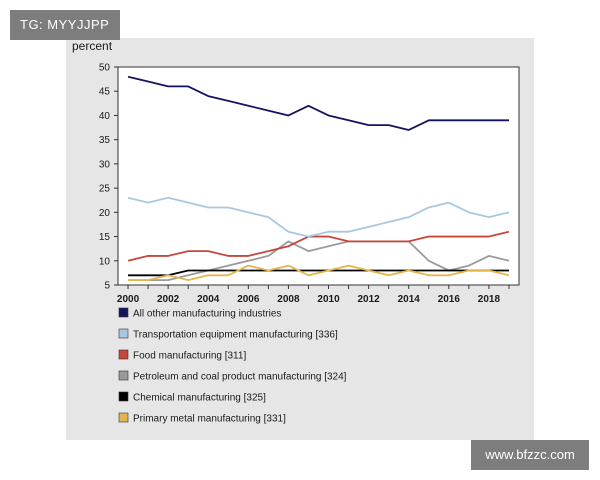  What do you see at coordinates (248, 299) in the screenshot?
I see `x-tick-label: 2006` at bounding box center [248, 299].